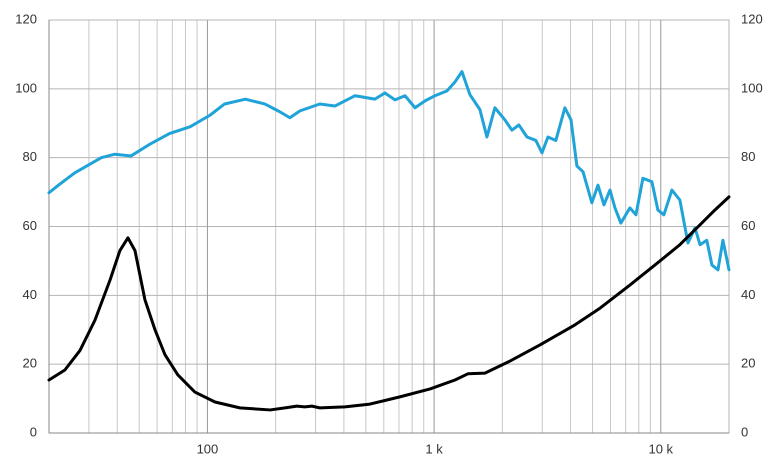 This screenshot has height=467, width=775. I want to click on y2-tick-label: 60, so click(748, 225).